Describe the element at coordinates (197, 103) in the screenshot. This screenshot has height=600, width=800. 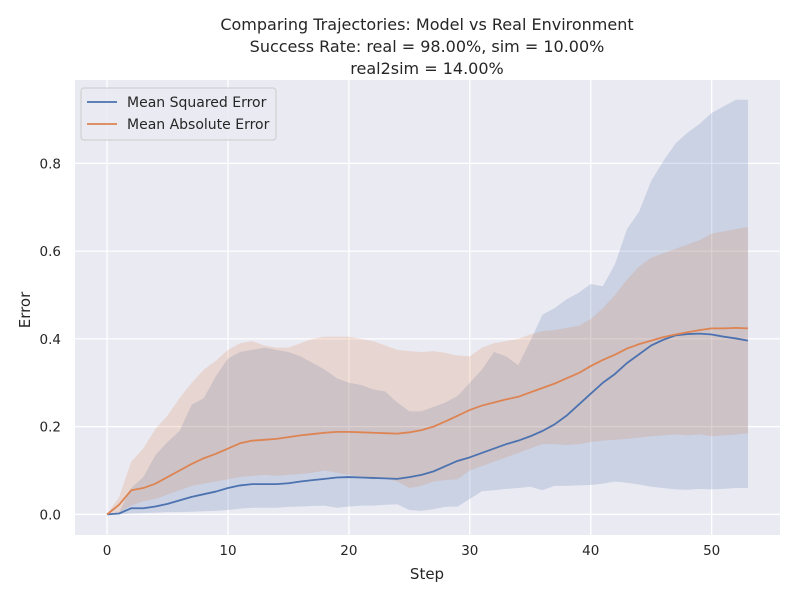
I see `legend-label: Mean Squared Error` at that location.